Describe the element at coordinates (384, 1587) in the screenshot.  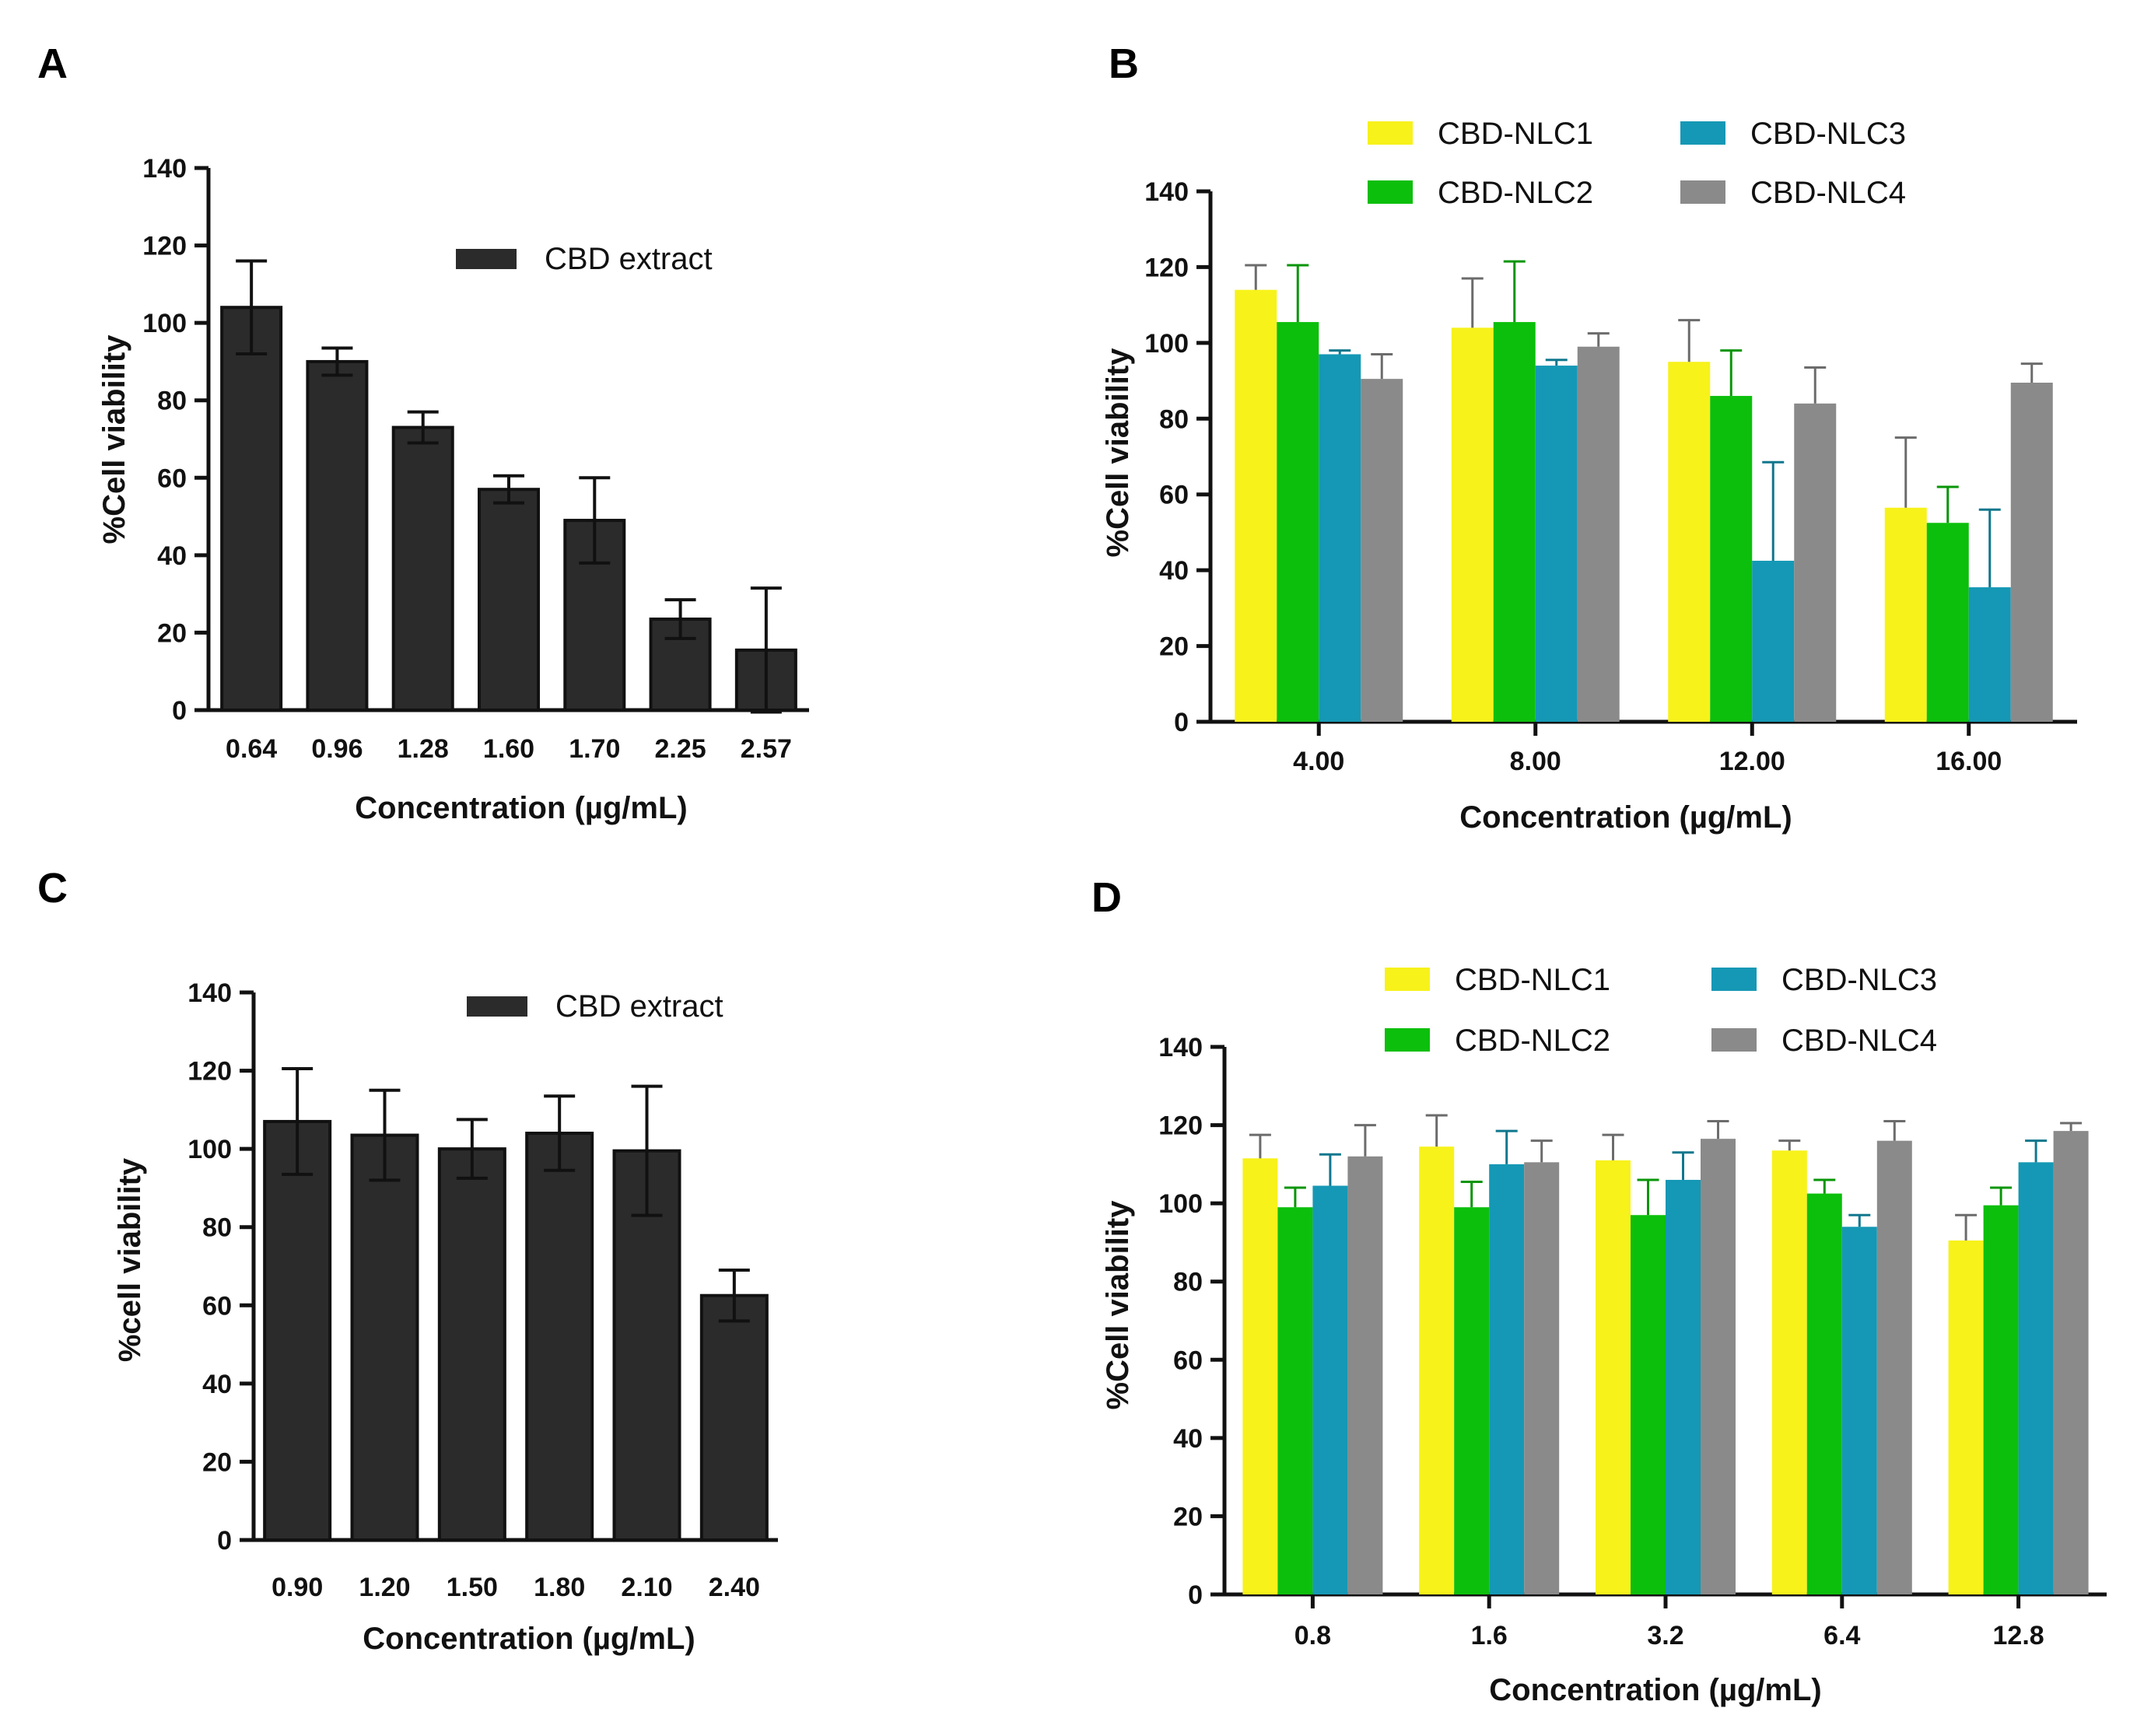
I see `panel-c-x-tick-label: 1.20` at that location.